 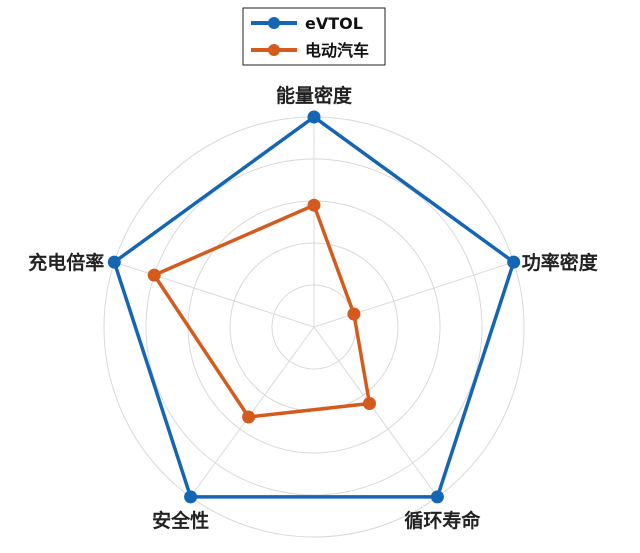 I want to click on legend-label-evtol: eVTOL, so click(x=334, y=23).